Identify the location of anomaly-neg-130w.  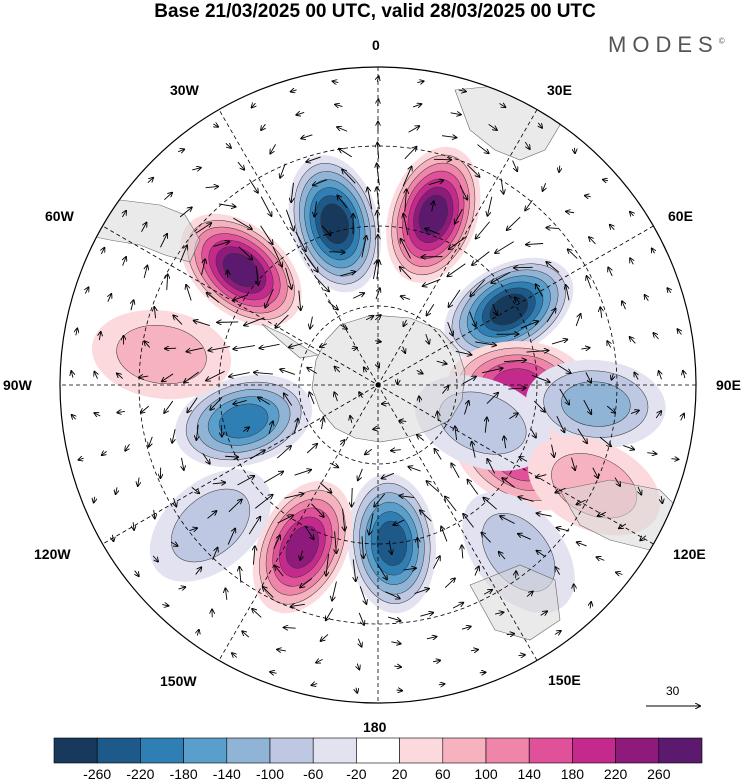
(210, 525).